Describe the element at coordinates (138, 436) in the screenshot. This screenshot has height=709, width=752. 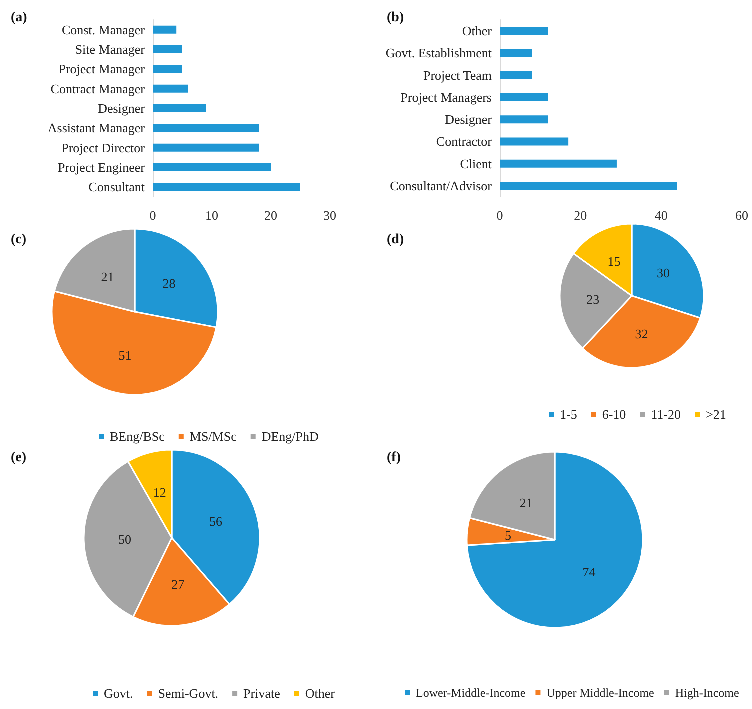
I see `legend-label: BEng/BSc` at that location.